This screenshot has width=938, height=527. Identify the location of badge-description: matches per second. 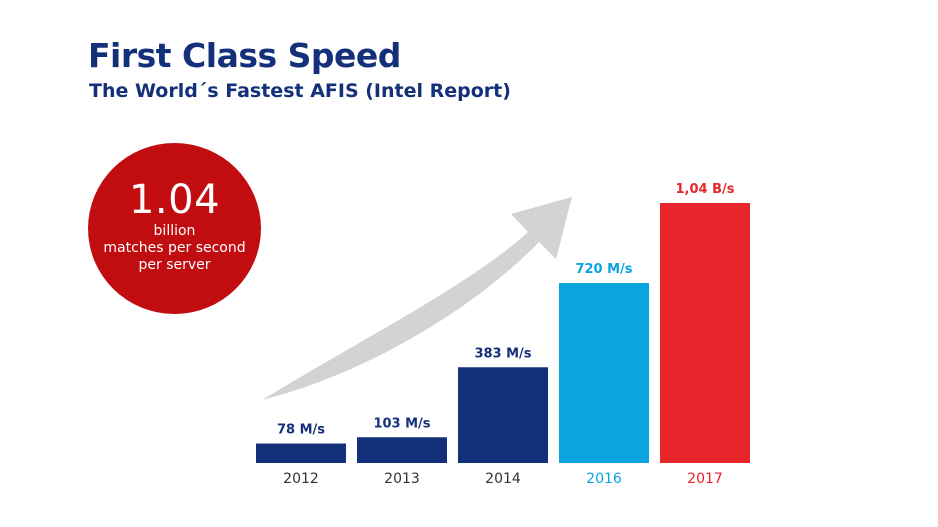
(174, 248).